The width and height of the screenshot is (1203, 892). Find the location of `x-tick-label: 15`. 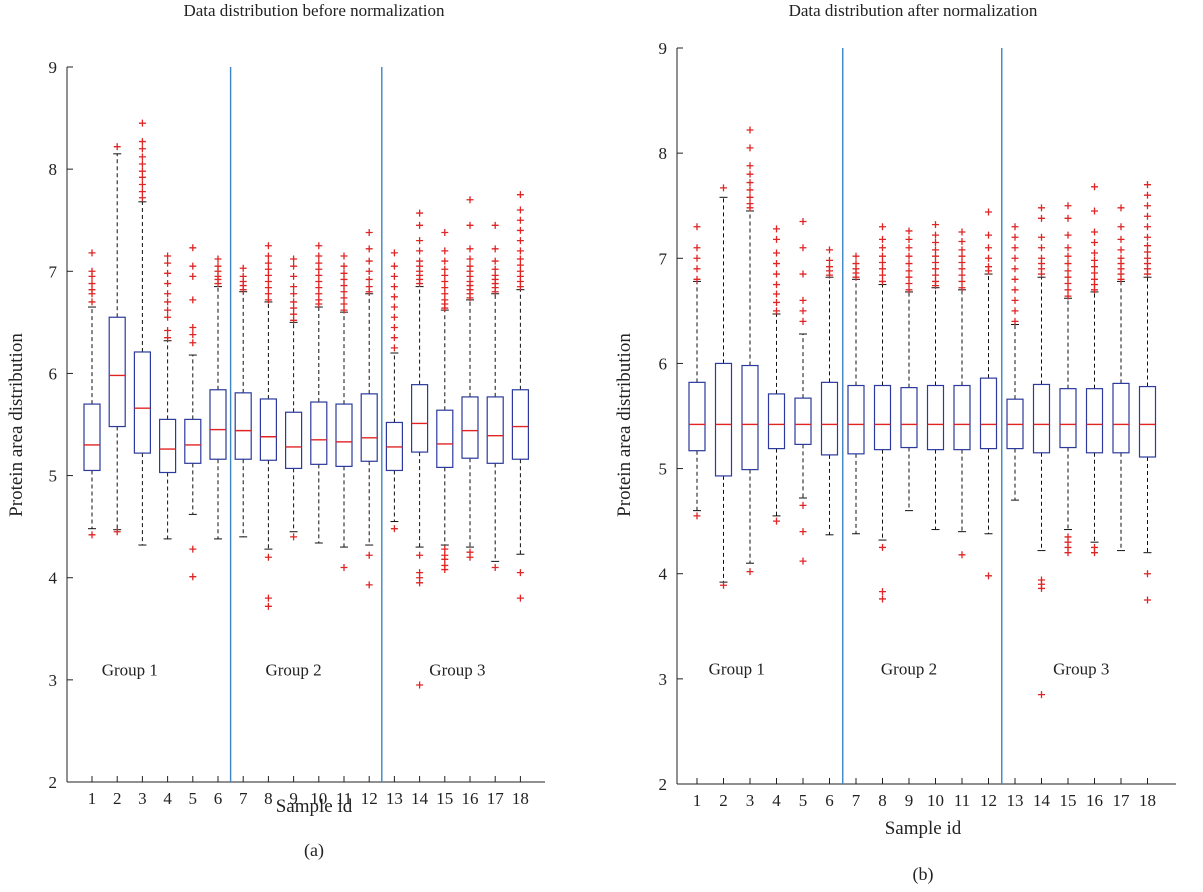

x-tick-label: 15 is located at coordinates (444, 798).